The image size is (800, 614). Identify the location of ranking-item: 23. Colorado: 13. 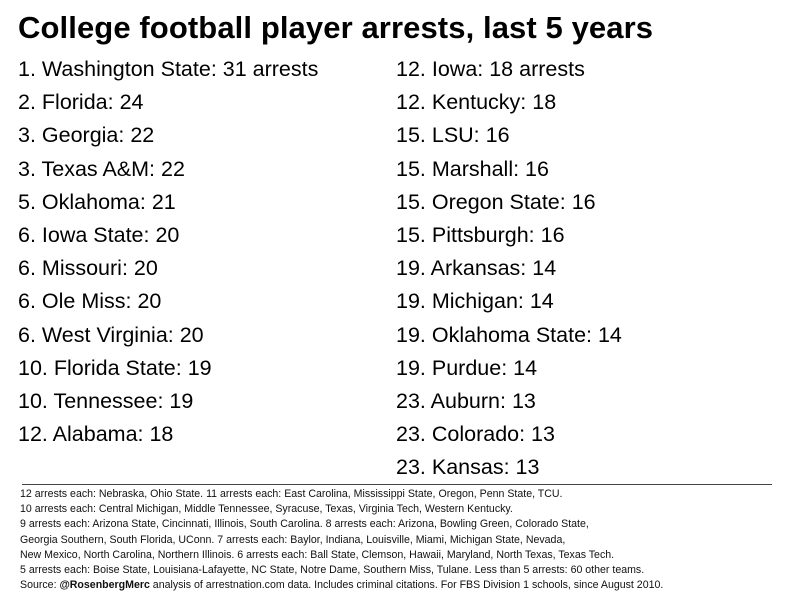
(475, 434).